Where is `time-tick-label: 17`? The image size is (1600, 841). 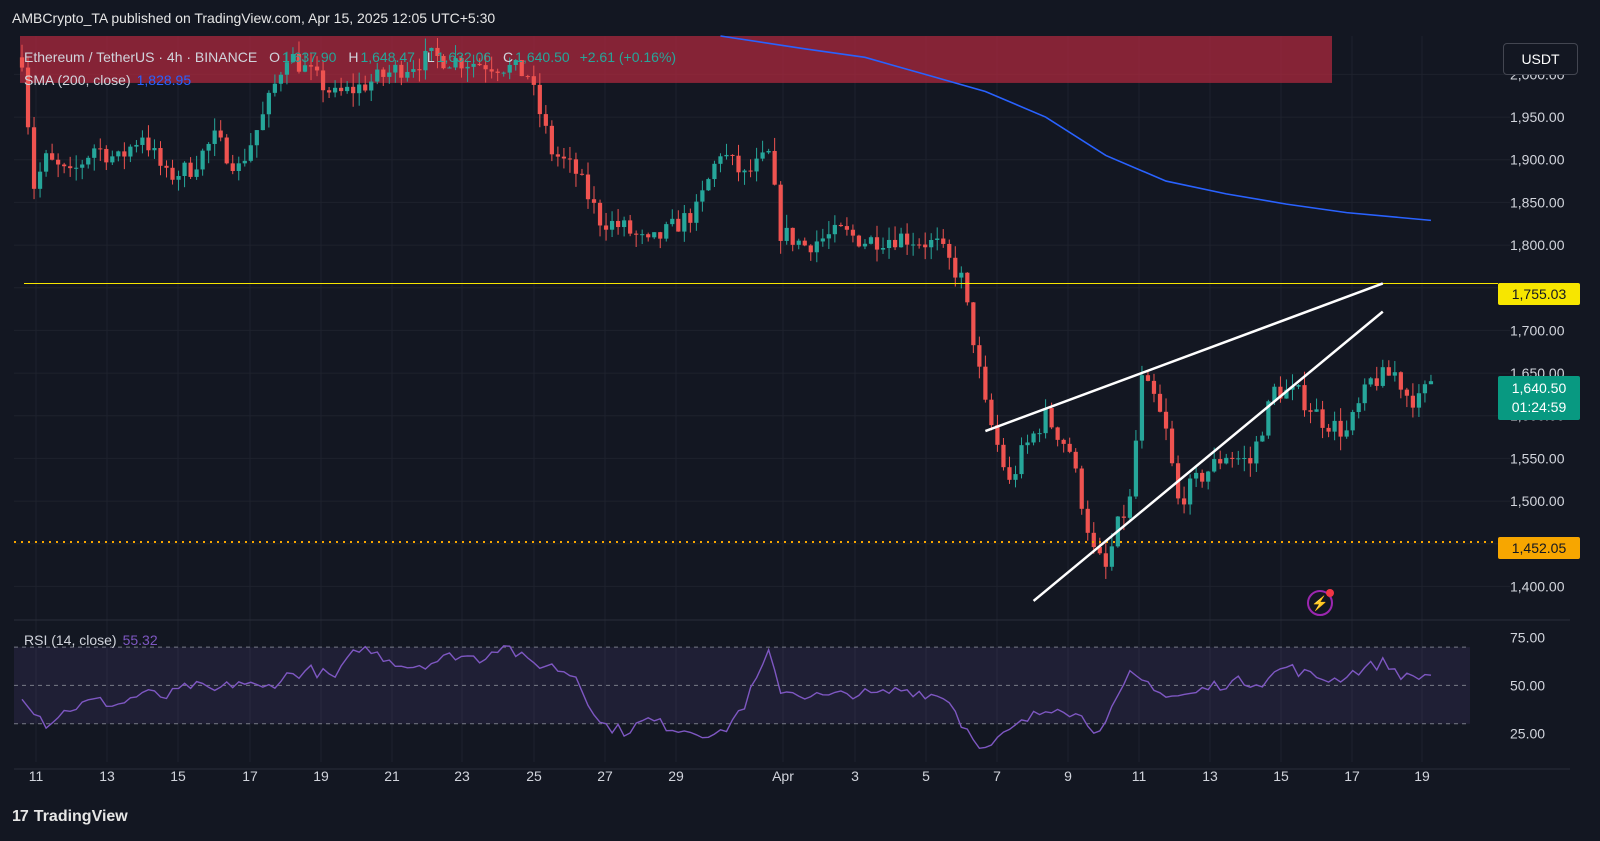 time-tick-label: 17 is located at coordinates (250, 776).